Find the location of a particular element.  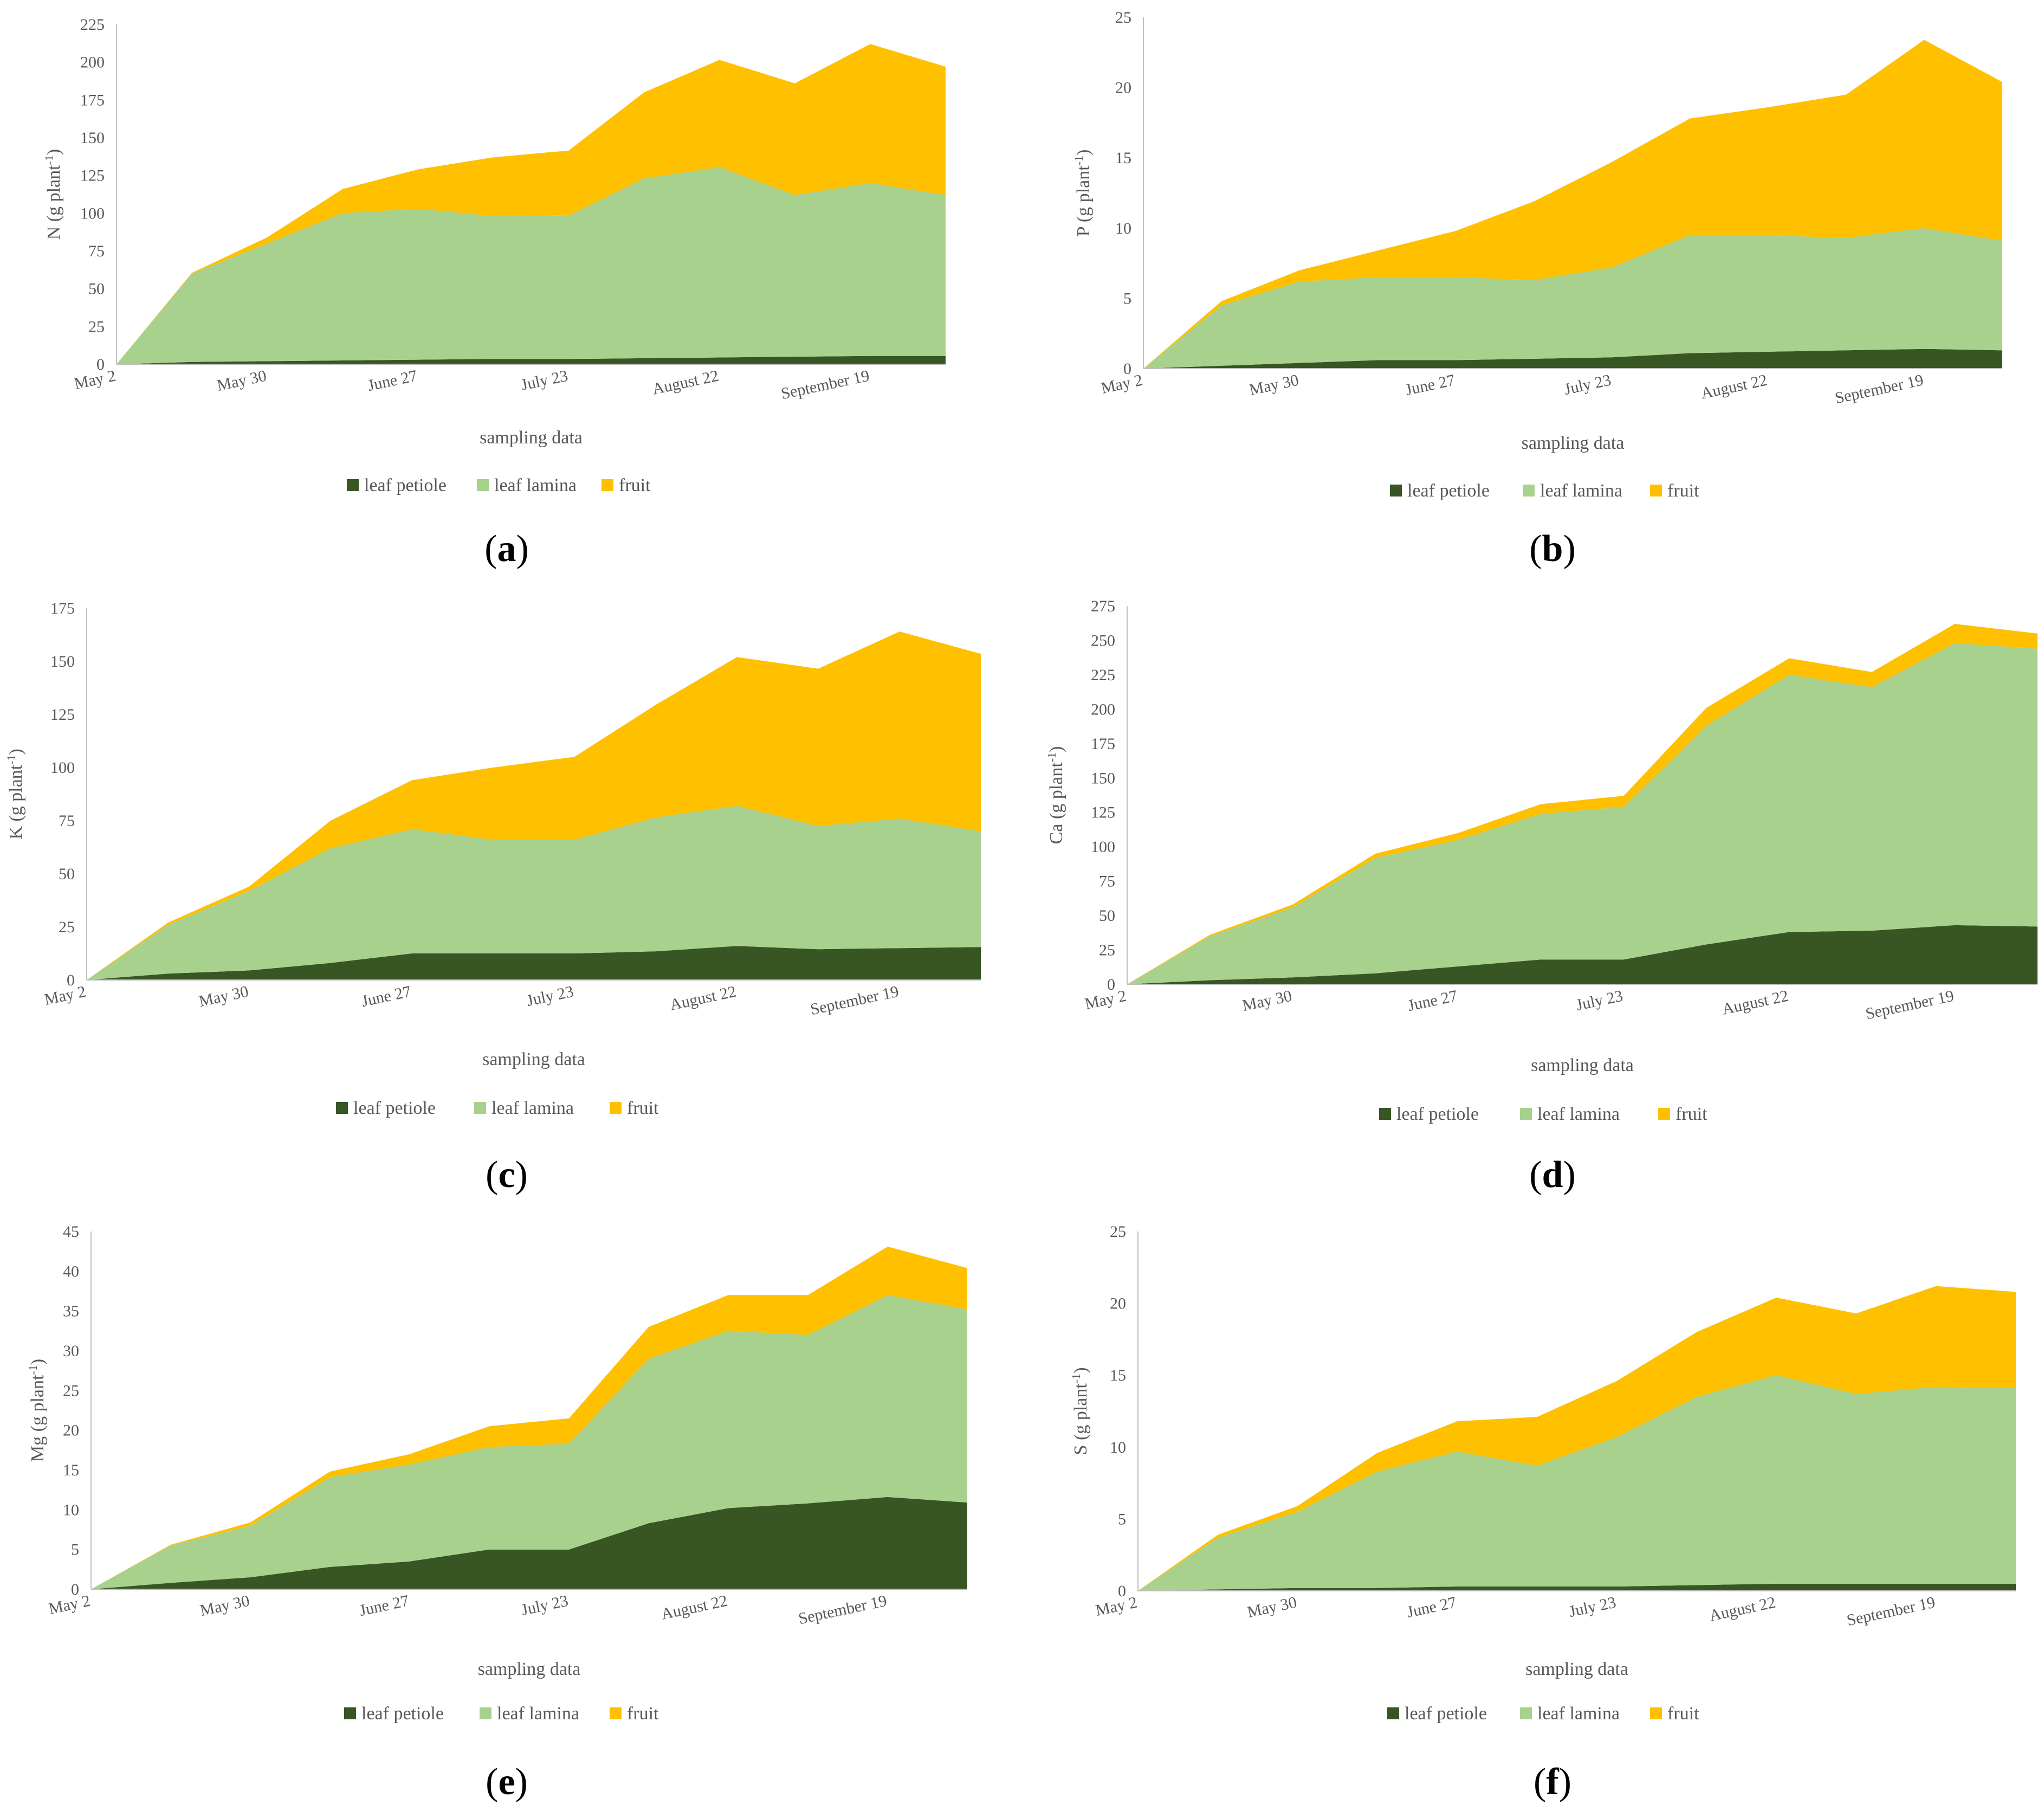

y-tick-label: 15 is located at coordinates (1123, 158).